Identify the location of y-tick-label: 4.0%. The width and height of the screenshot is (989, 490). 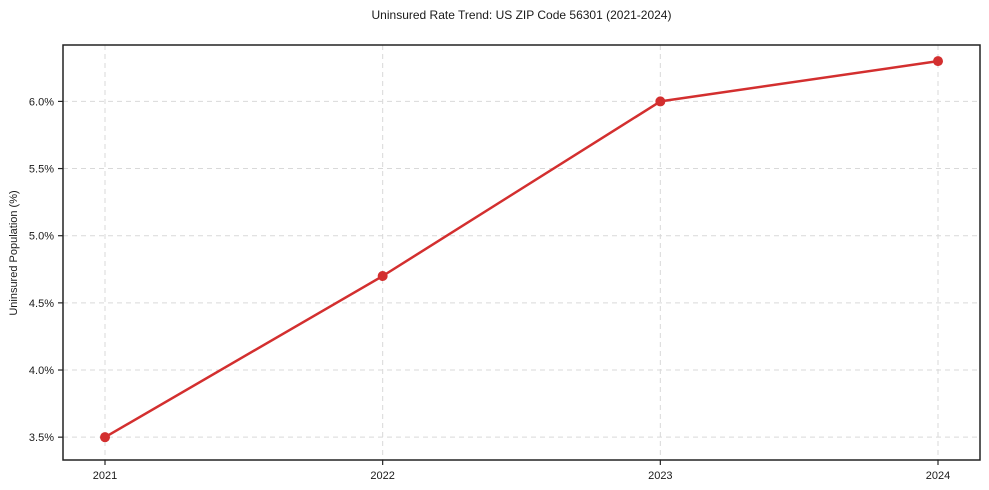
(41, 371).